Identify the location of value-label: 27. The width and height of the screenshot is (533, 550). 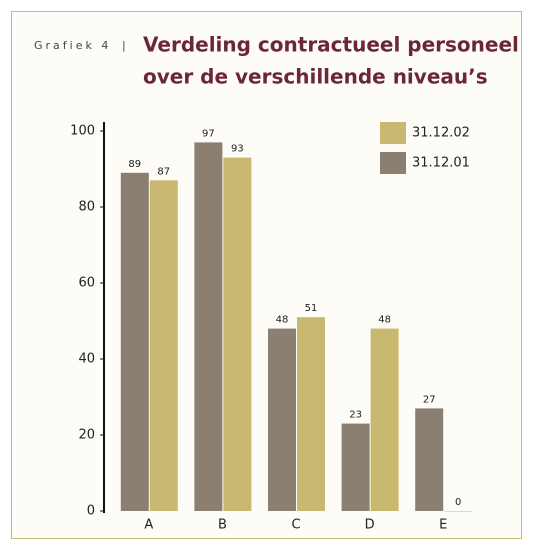
(429, 399).